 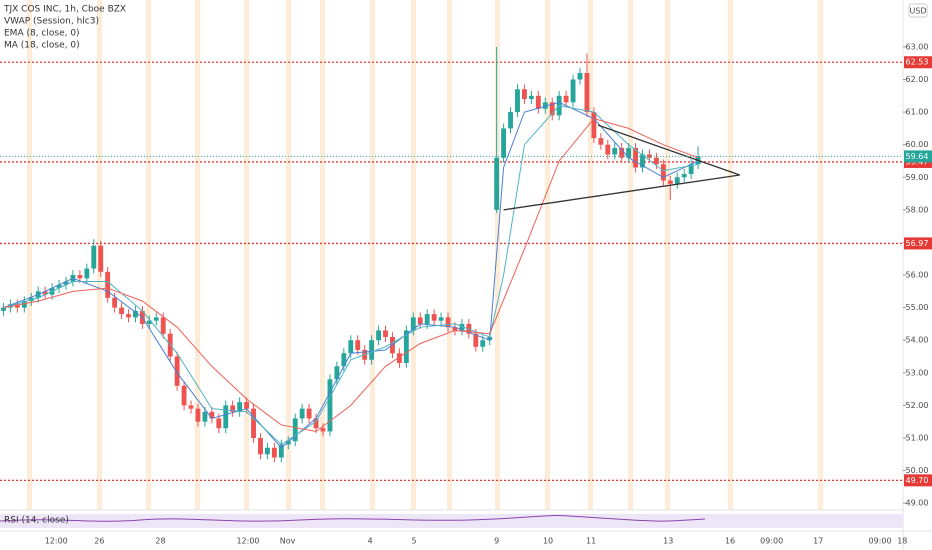 What do you see at coordinates (917, 437) in the screenshot?
I see `y-tick-label: 51.00` at bounding box center [917, 437].